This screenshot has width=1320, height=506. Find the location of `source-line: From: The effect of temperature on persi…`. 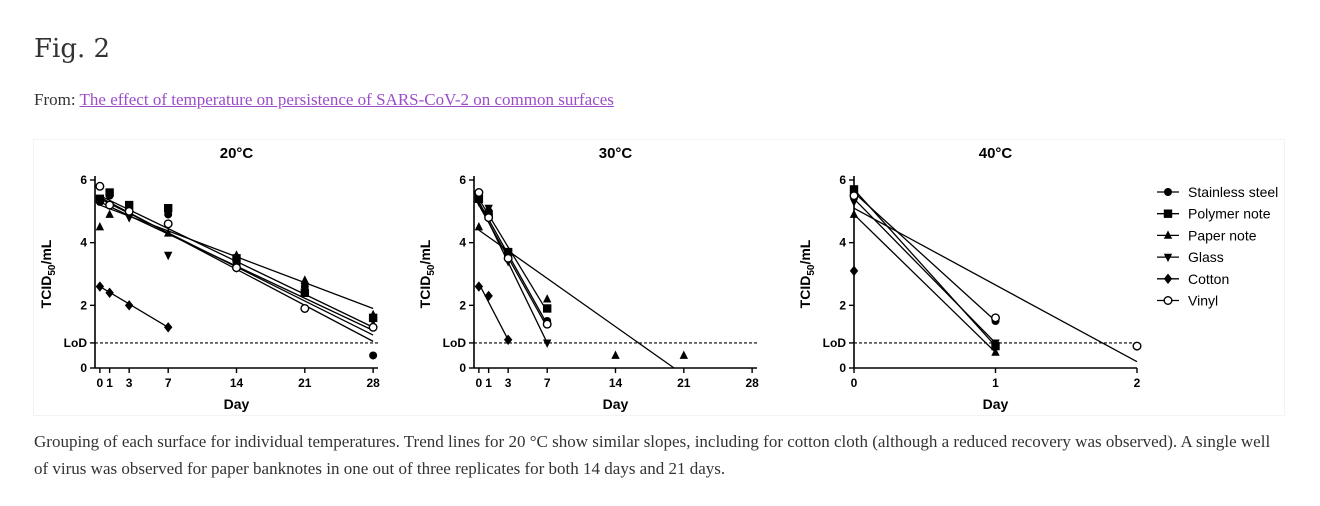

source-line: From: The effect of temperature on persi… is located at coordinates (324, 100).